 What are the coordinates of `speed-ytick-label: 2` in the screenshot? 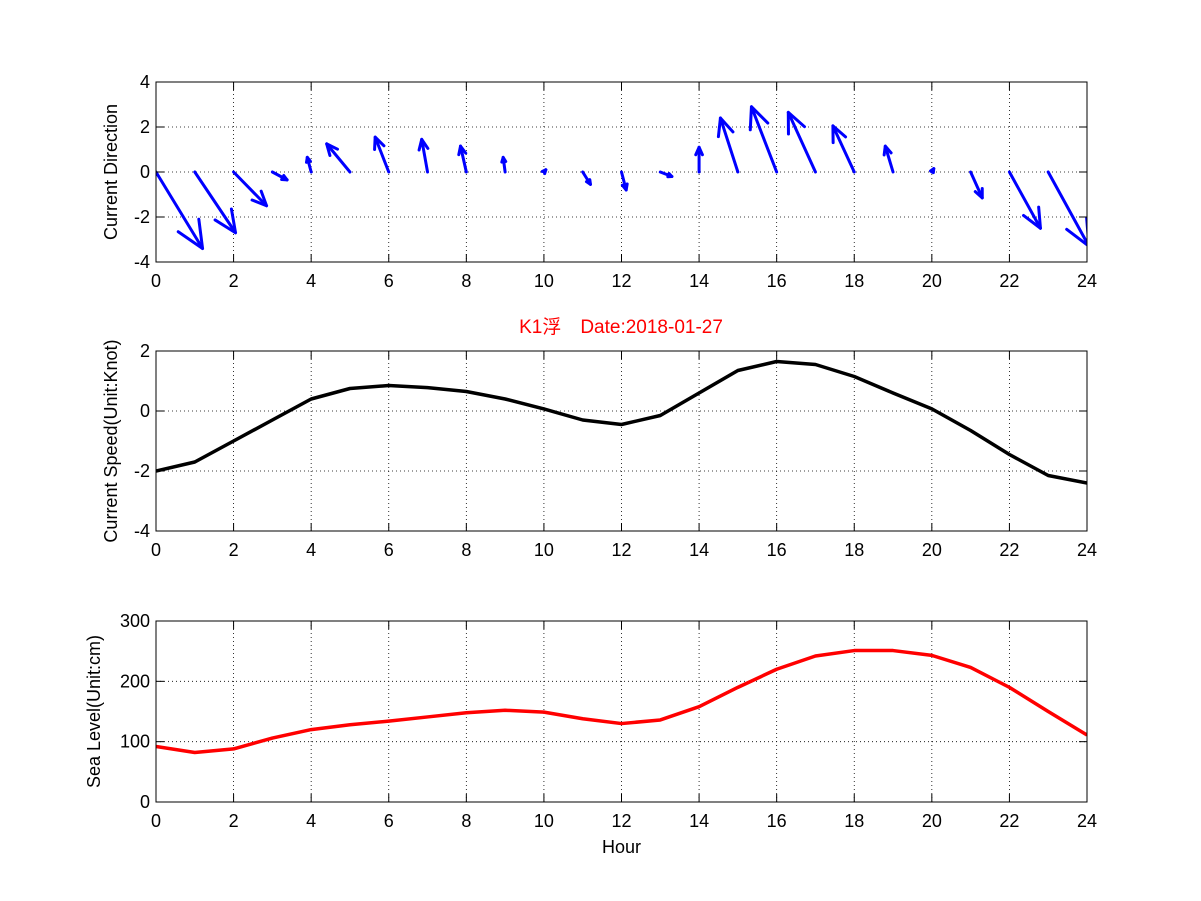 It's located at (145, 351).